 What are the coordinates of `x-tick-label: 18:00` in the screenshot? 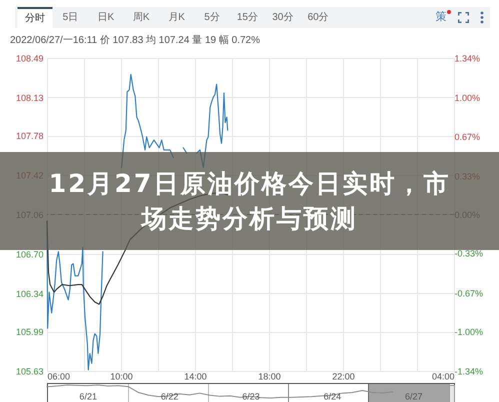 It's located at (269, 377).